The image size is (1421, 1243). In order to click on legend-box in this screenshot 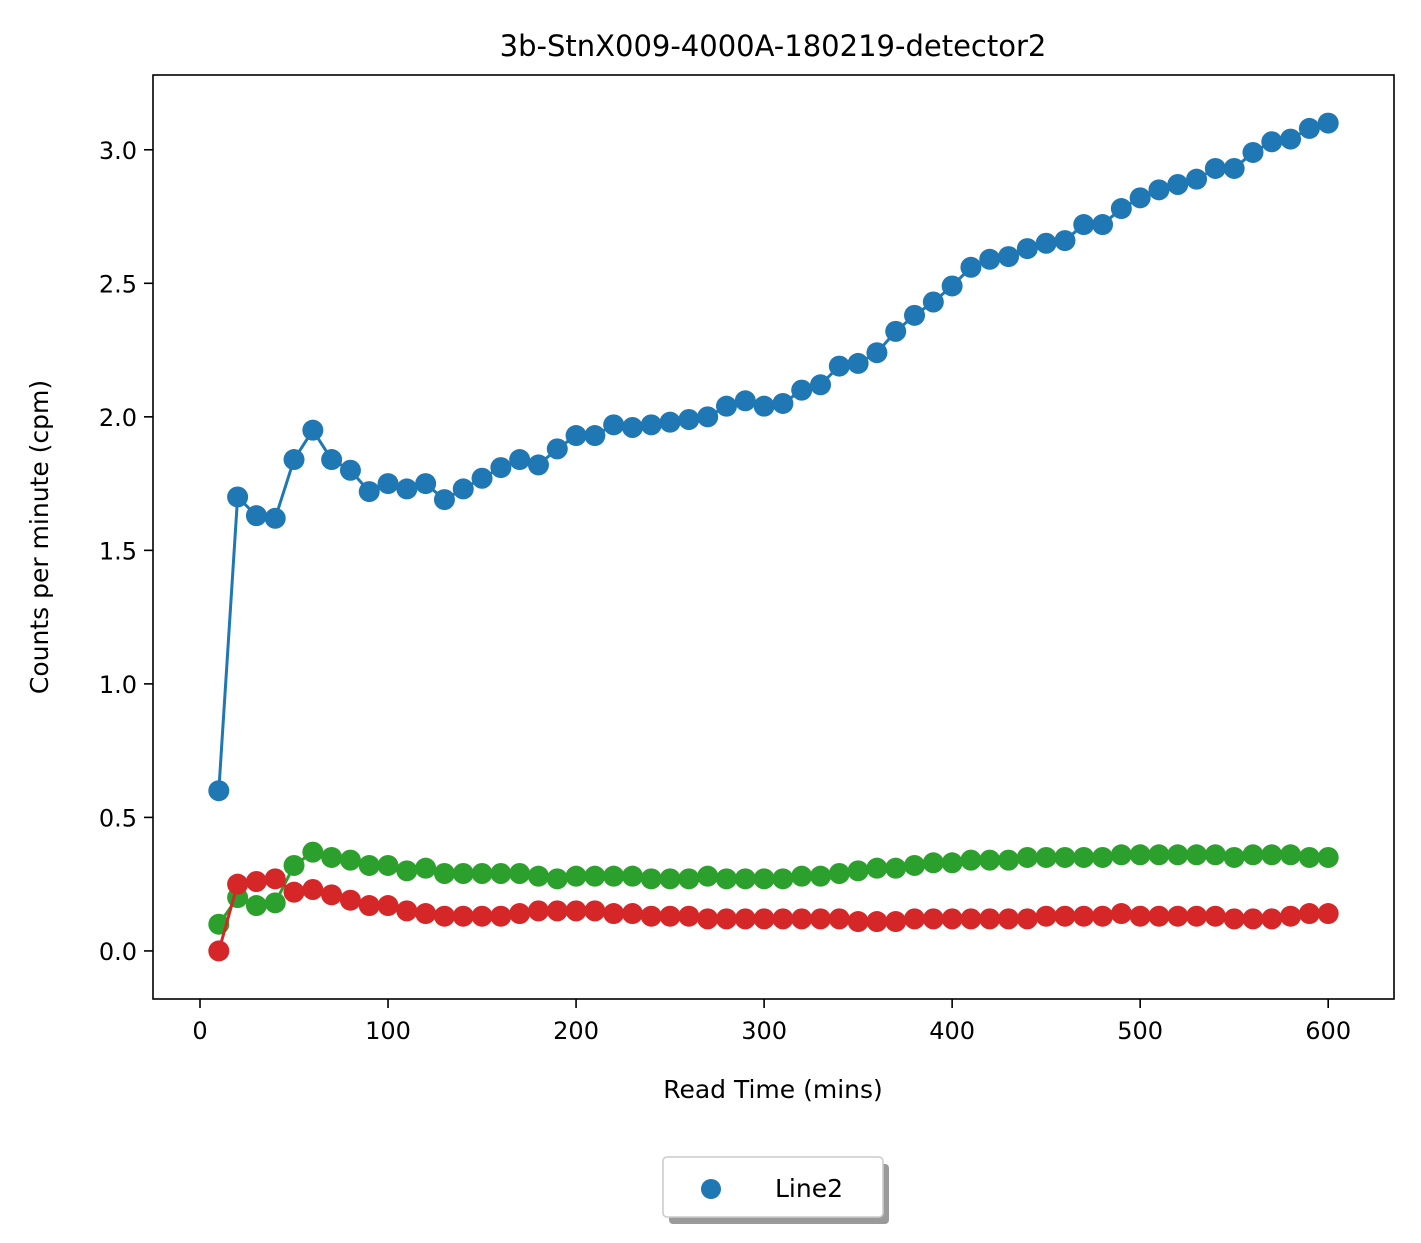, I will do `click(773, 1187)`.